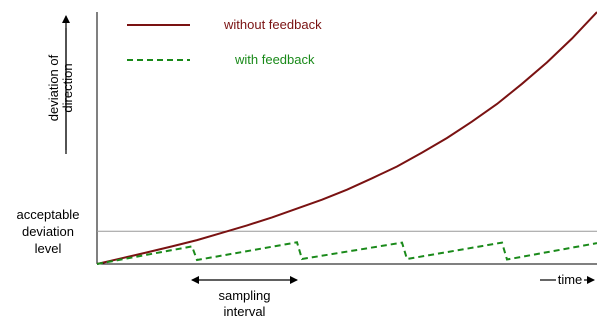 This screenshot has height=320, width=597. What do you see at coordinates (48, 214) in the screenshot?
I see `threshold-label-line-1: acceptable` at bounding box center [48, 214].